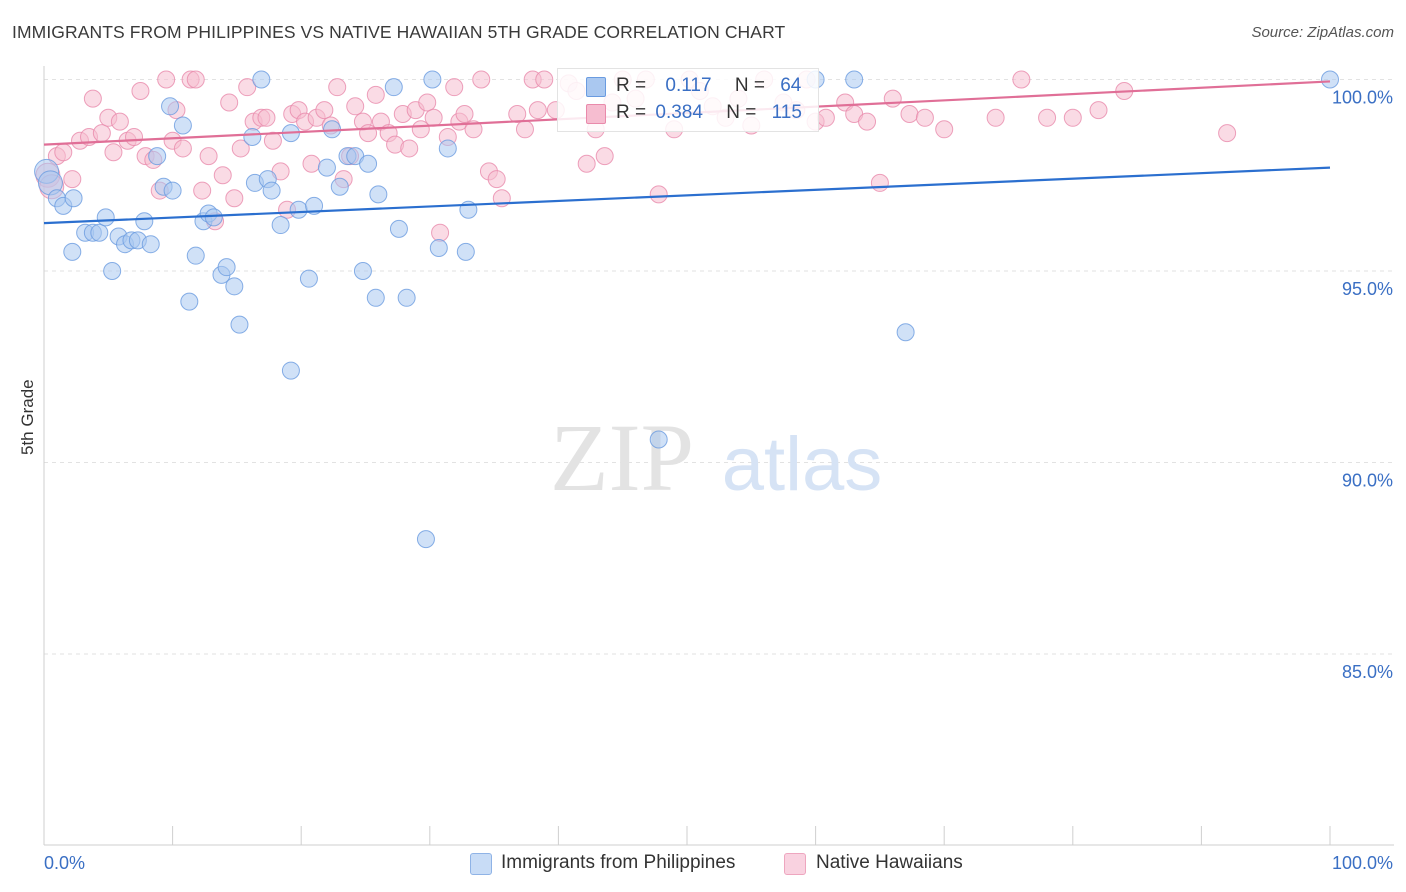  I want to click on y-tick-label: 100.0%, so click(1362, 98).